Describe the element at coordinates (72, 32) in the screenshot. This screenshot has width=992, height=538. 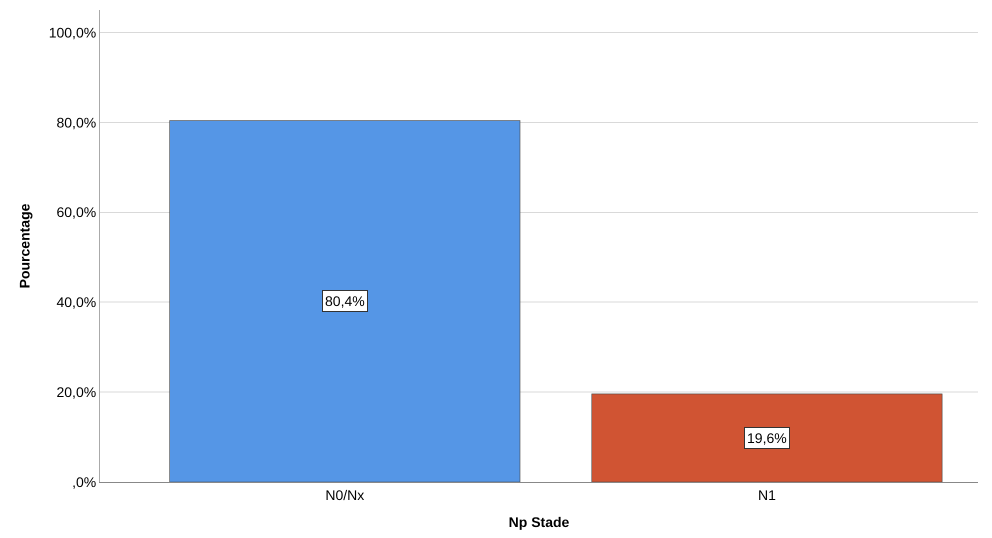
I see `y-tick-label: 100,0%` at that location.